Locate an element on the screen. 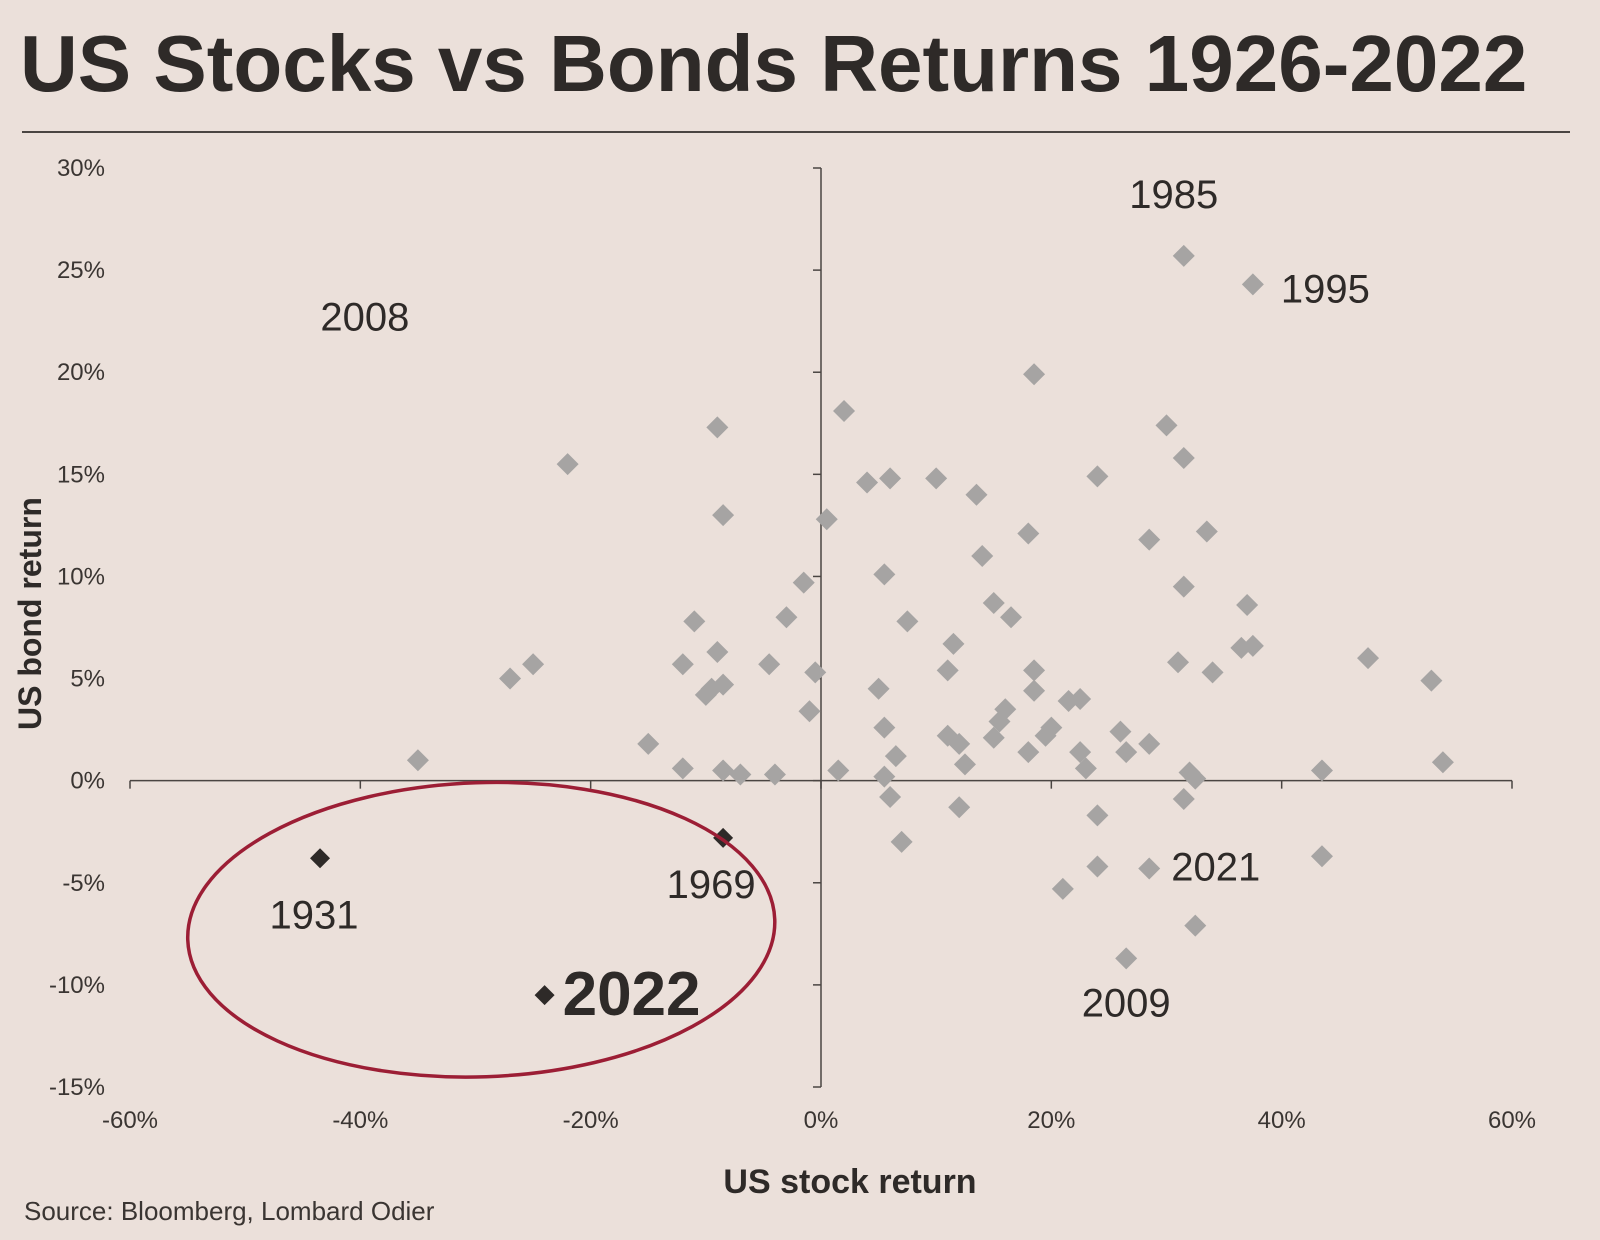 Image resolution: width=1600 pixels, height=1240 pixels. annotation-label-2022: 2022 is located at coordinates (632, 994).